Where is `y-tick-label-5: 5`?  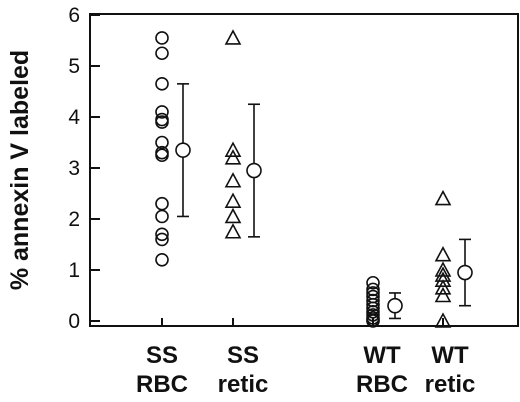
y-tick-label-5: 5 is located at coordinates (74, 66).